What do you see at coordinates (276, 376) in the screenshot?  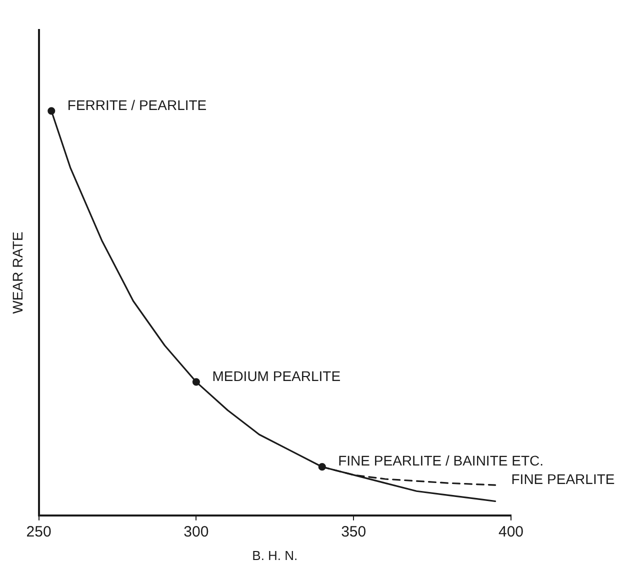 I see `annotation: MEDIUM PEARLITE` at bounding box center [276, 376].